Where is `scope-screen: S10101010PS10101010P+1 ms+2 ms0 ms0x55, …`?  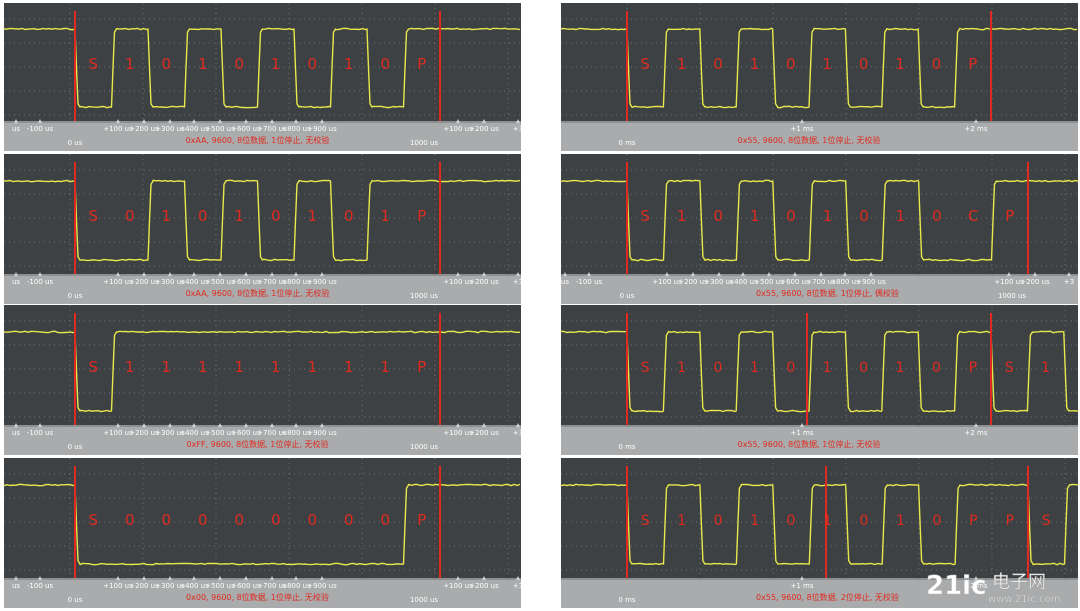
scope-screen: S10101010PS10101010P+1 ms+2 ms0 ms0x55, … is located at coordinates (819, 380).